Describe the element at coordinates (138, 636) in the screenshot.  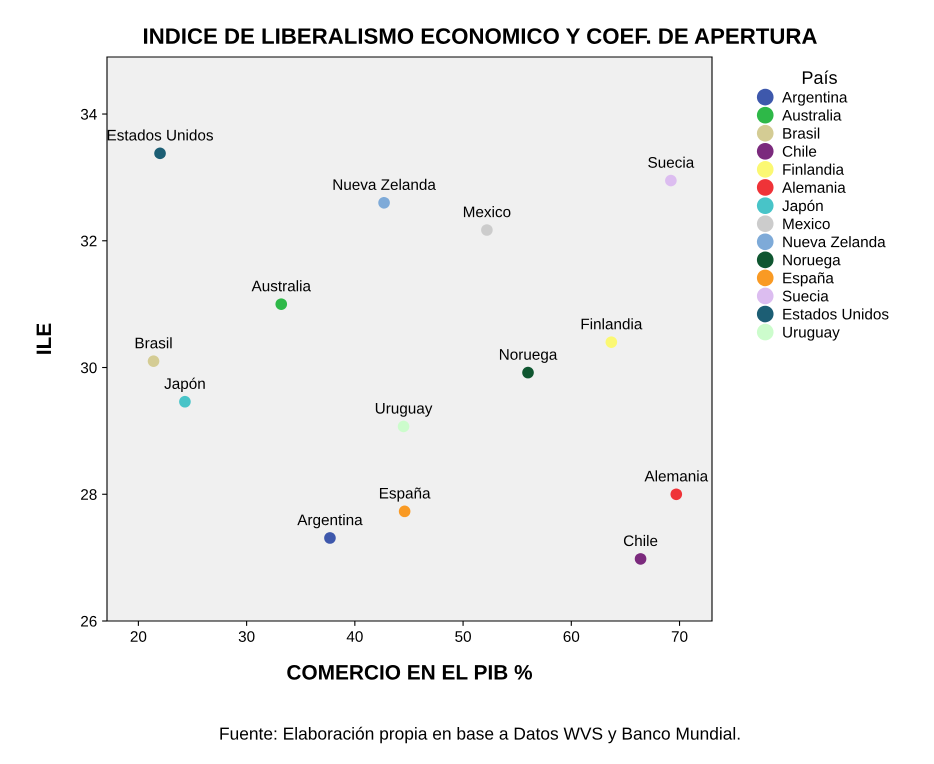
I see `x-tick-label: 20` at that location.